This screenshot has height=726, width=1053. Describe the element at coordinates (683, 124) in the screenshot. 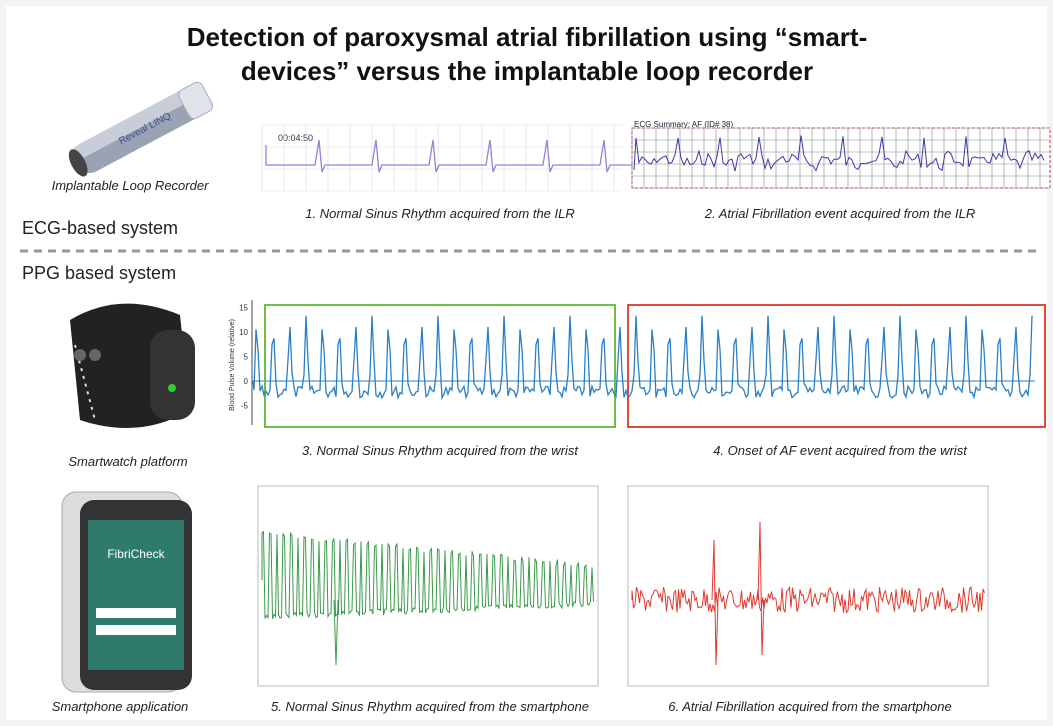

I see `header-label: ECG Summary: AF (ID# 38)` at that location.